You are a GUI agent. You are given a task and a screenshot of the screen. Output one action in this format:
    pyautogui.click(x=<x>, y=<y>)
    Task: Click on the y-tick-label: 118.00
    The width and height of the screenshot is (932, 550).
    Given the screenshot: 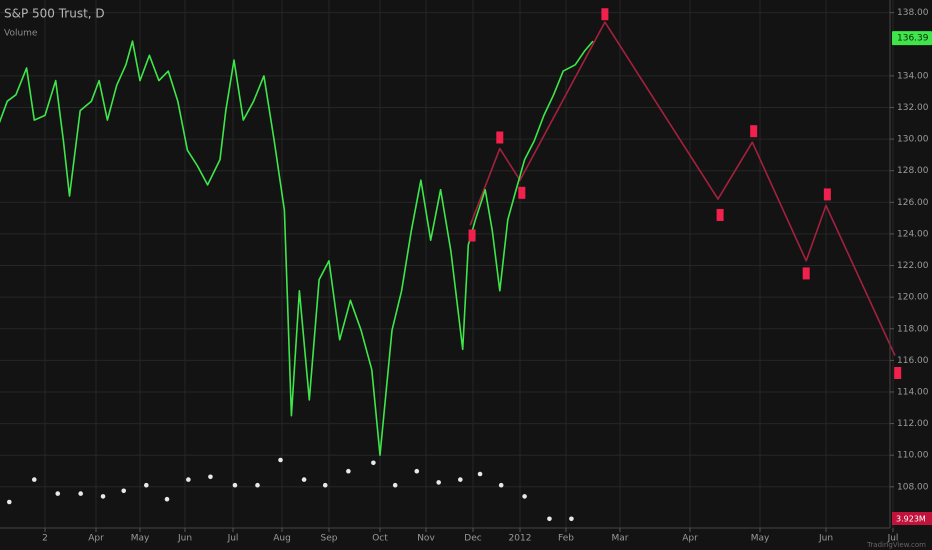 What is the action you would take?
    pyautogui.click(x=913, y=329)
    